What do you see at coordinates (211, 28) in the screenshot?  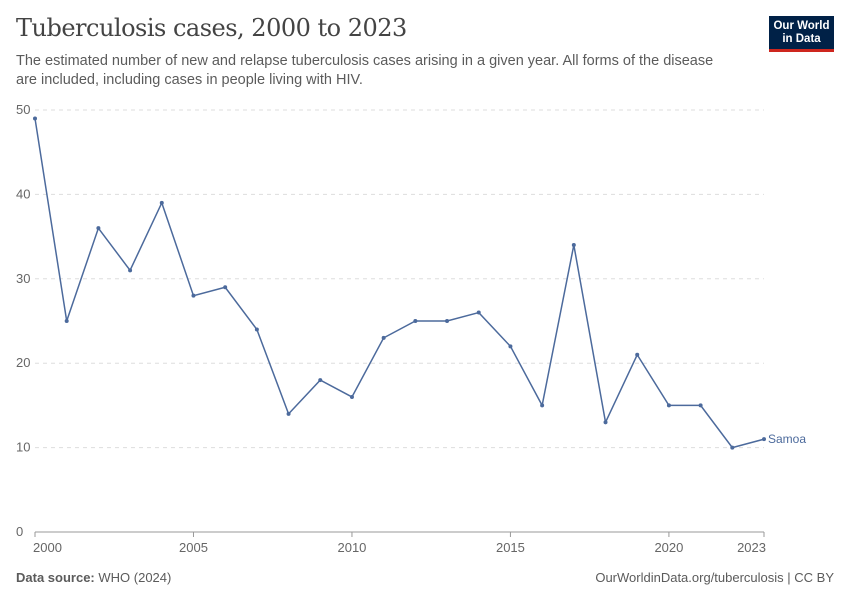 I see `chart-title: Tuberculosis cases, 2000 to 2023` at bounding box center [211, 28].